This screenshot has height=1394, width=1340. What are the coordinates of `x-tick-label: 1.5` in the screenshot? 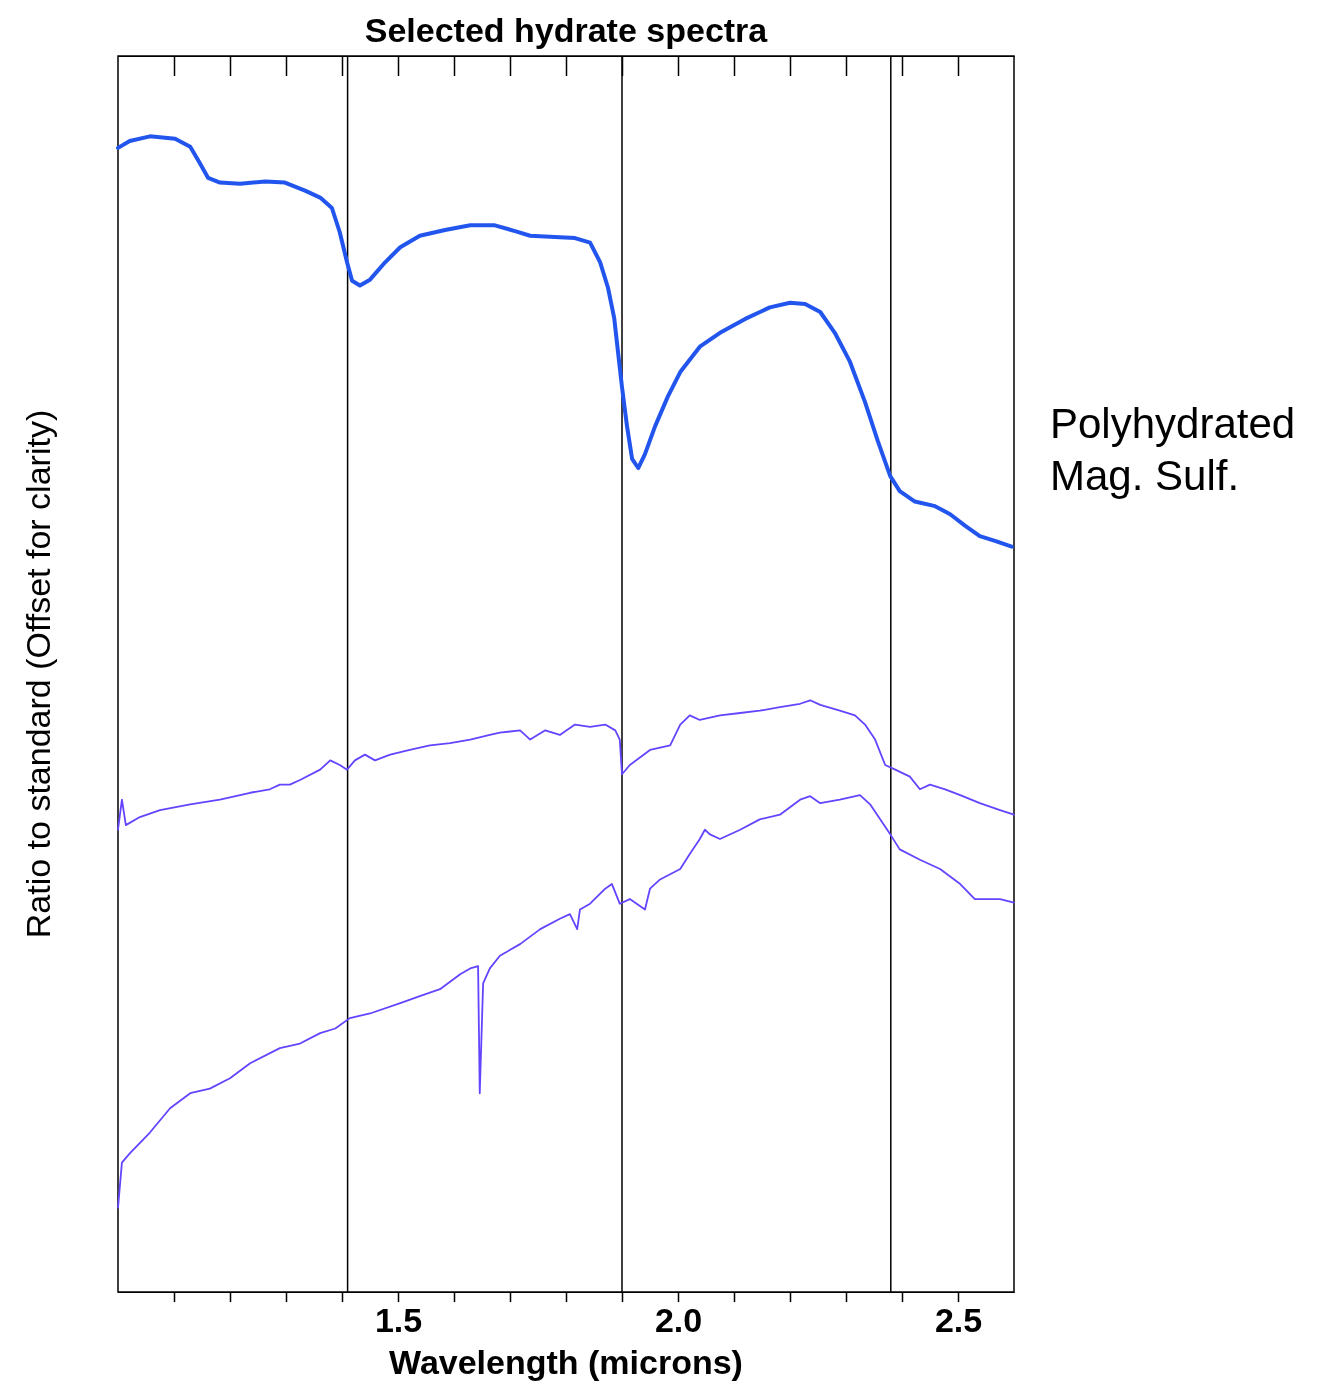 It's located at (398, 1320).